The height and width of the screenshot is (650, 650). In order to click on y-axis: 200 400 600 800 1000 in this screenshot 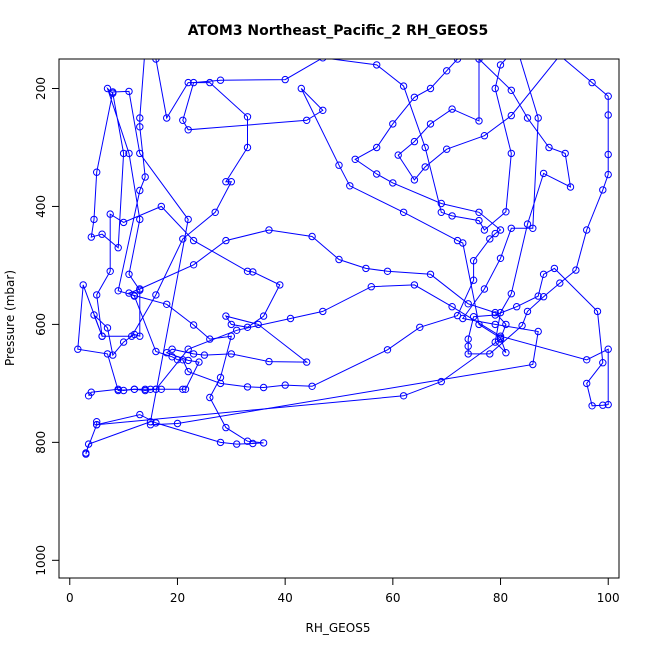, I will do `click(46, 326)`.